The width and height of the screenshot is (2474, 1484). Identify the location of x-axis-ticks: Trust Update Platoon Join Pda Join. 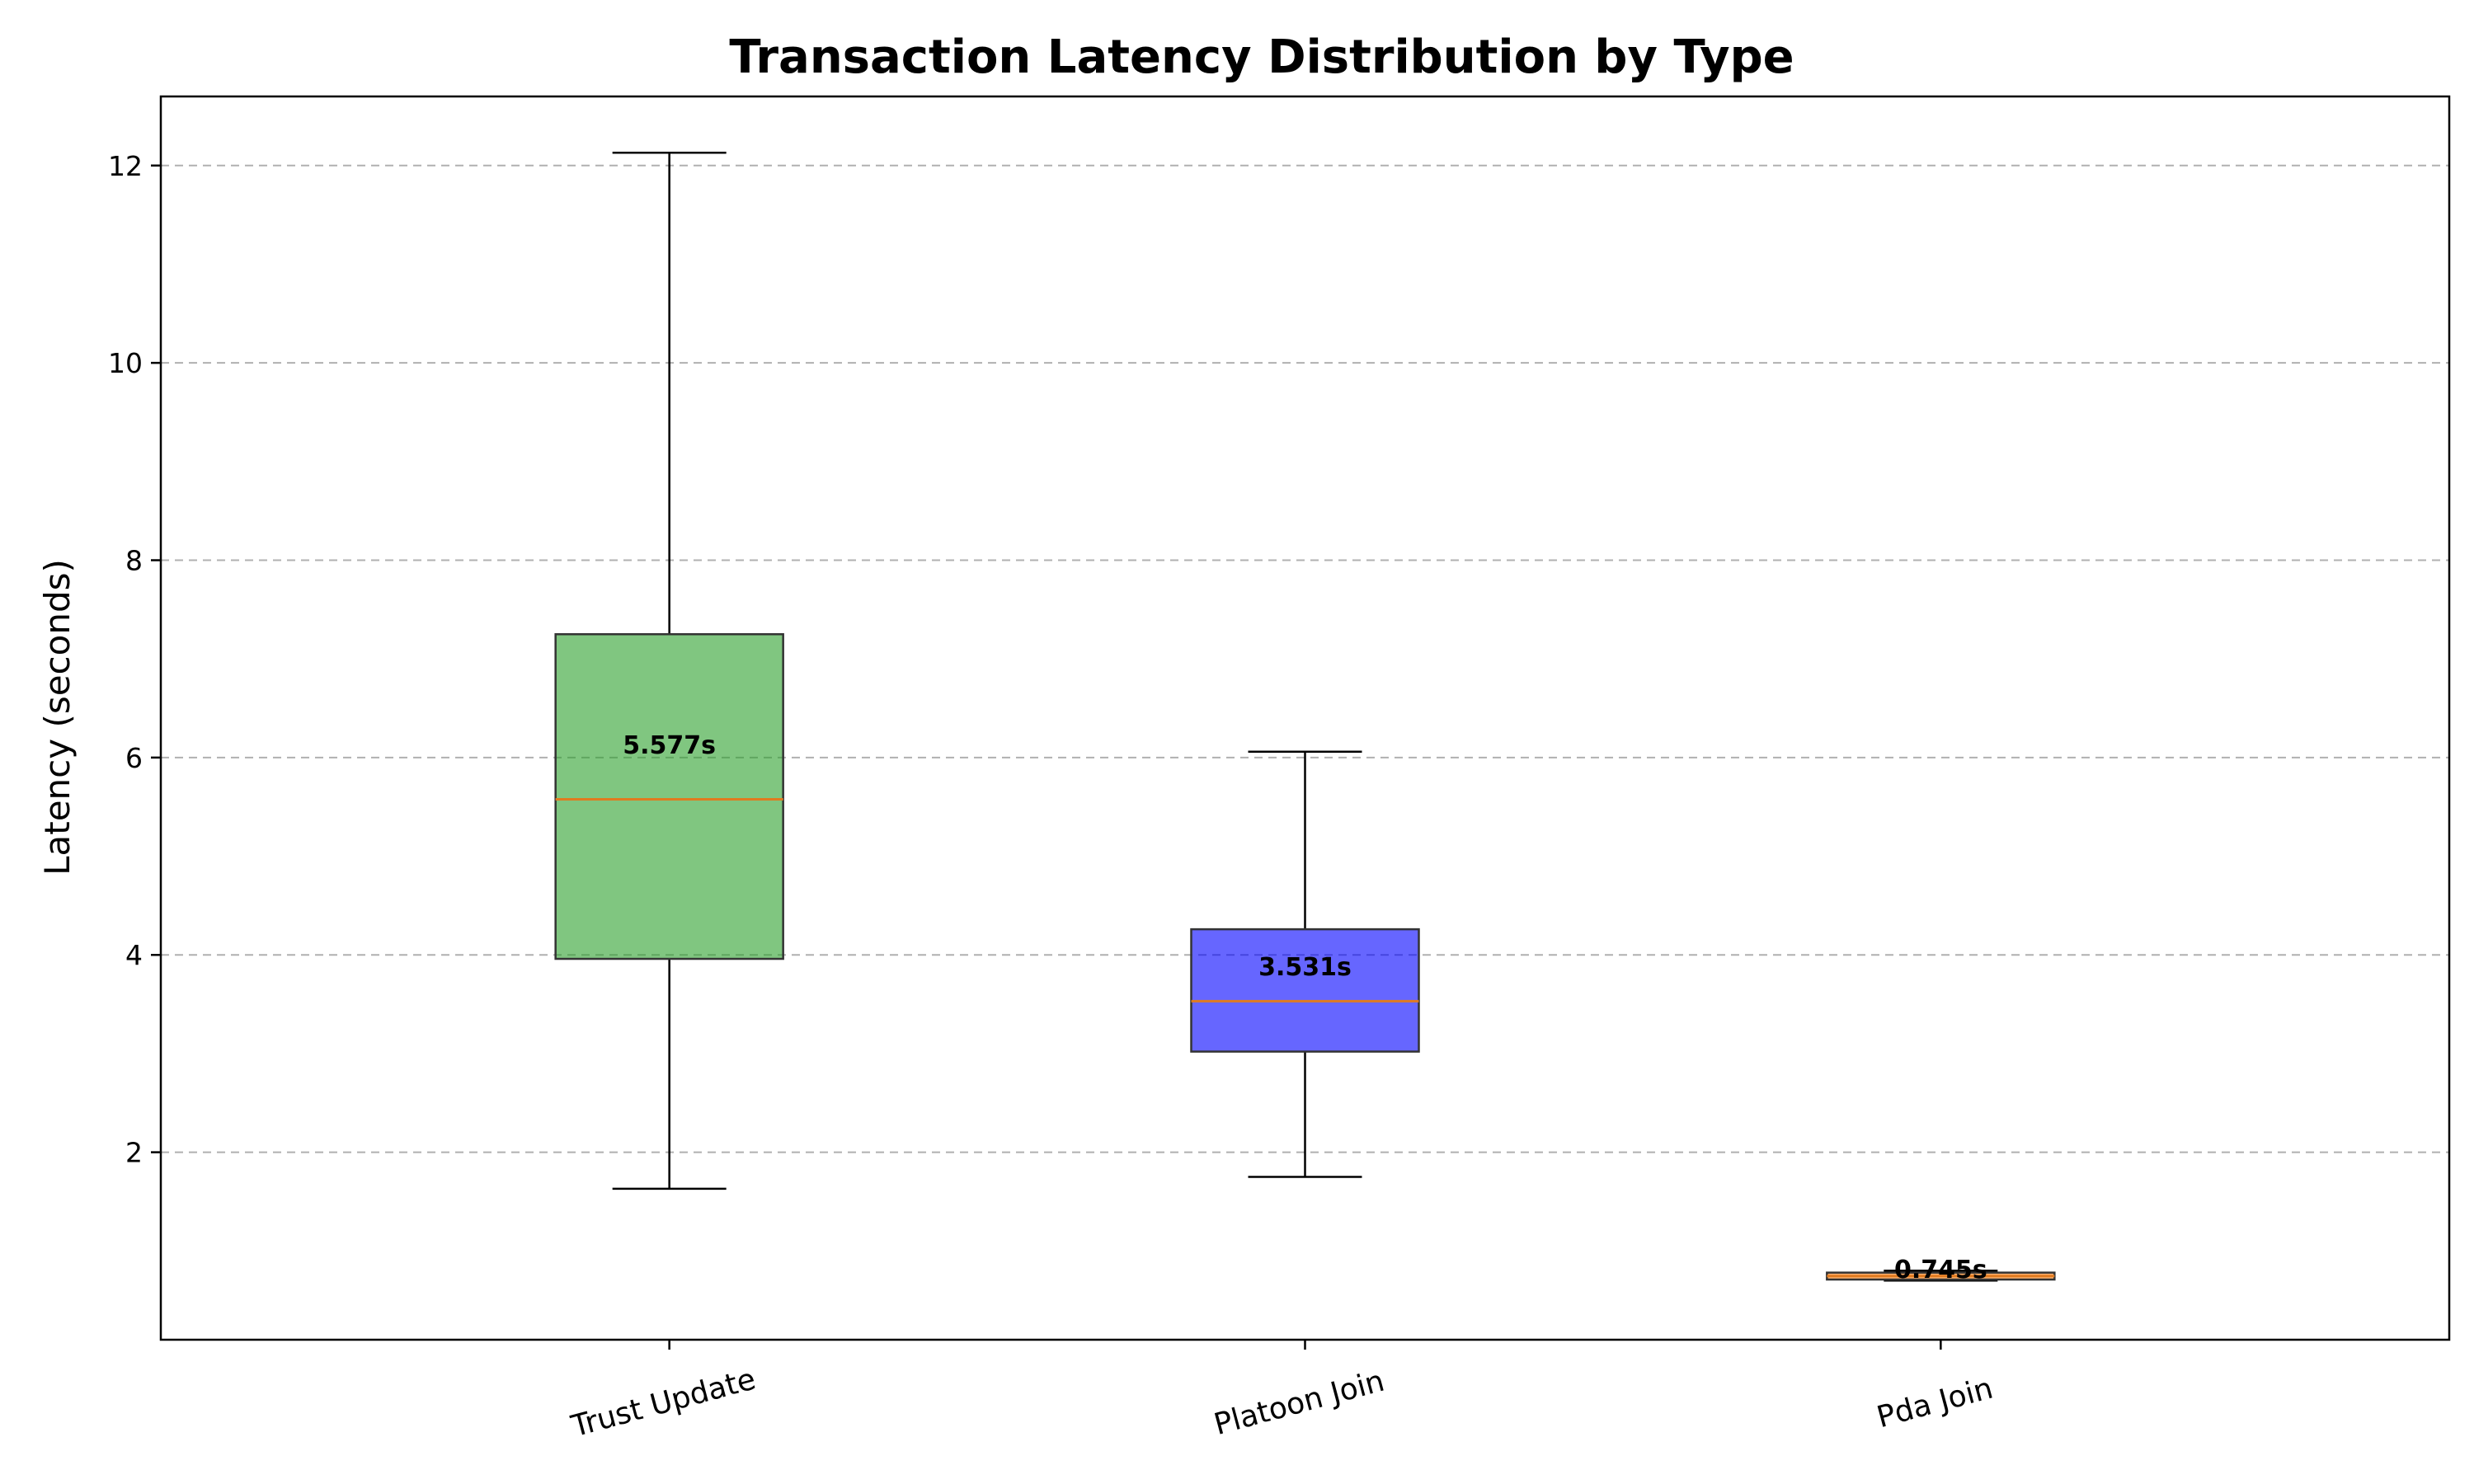
(1282, 1392).